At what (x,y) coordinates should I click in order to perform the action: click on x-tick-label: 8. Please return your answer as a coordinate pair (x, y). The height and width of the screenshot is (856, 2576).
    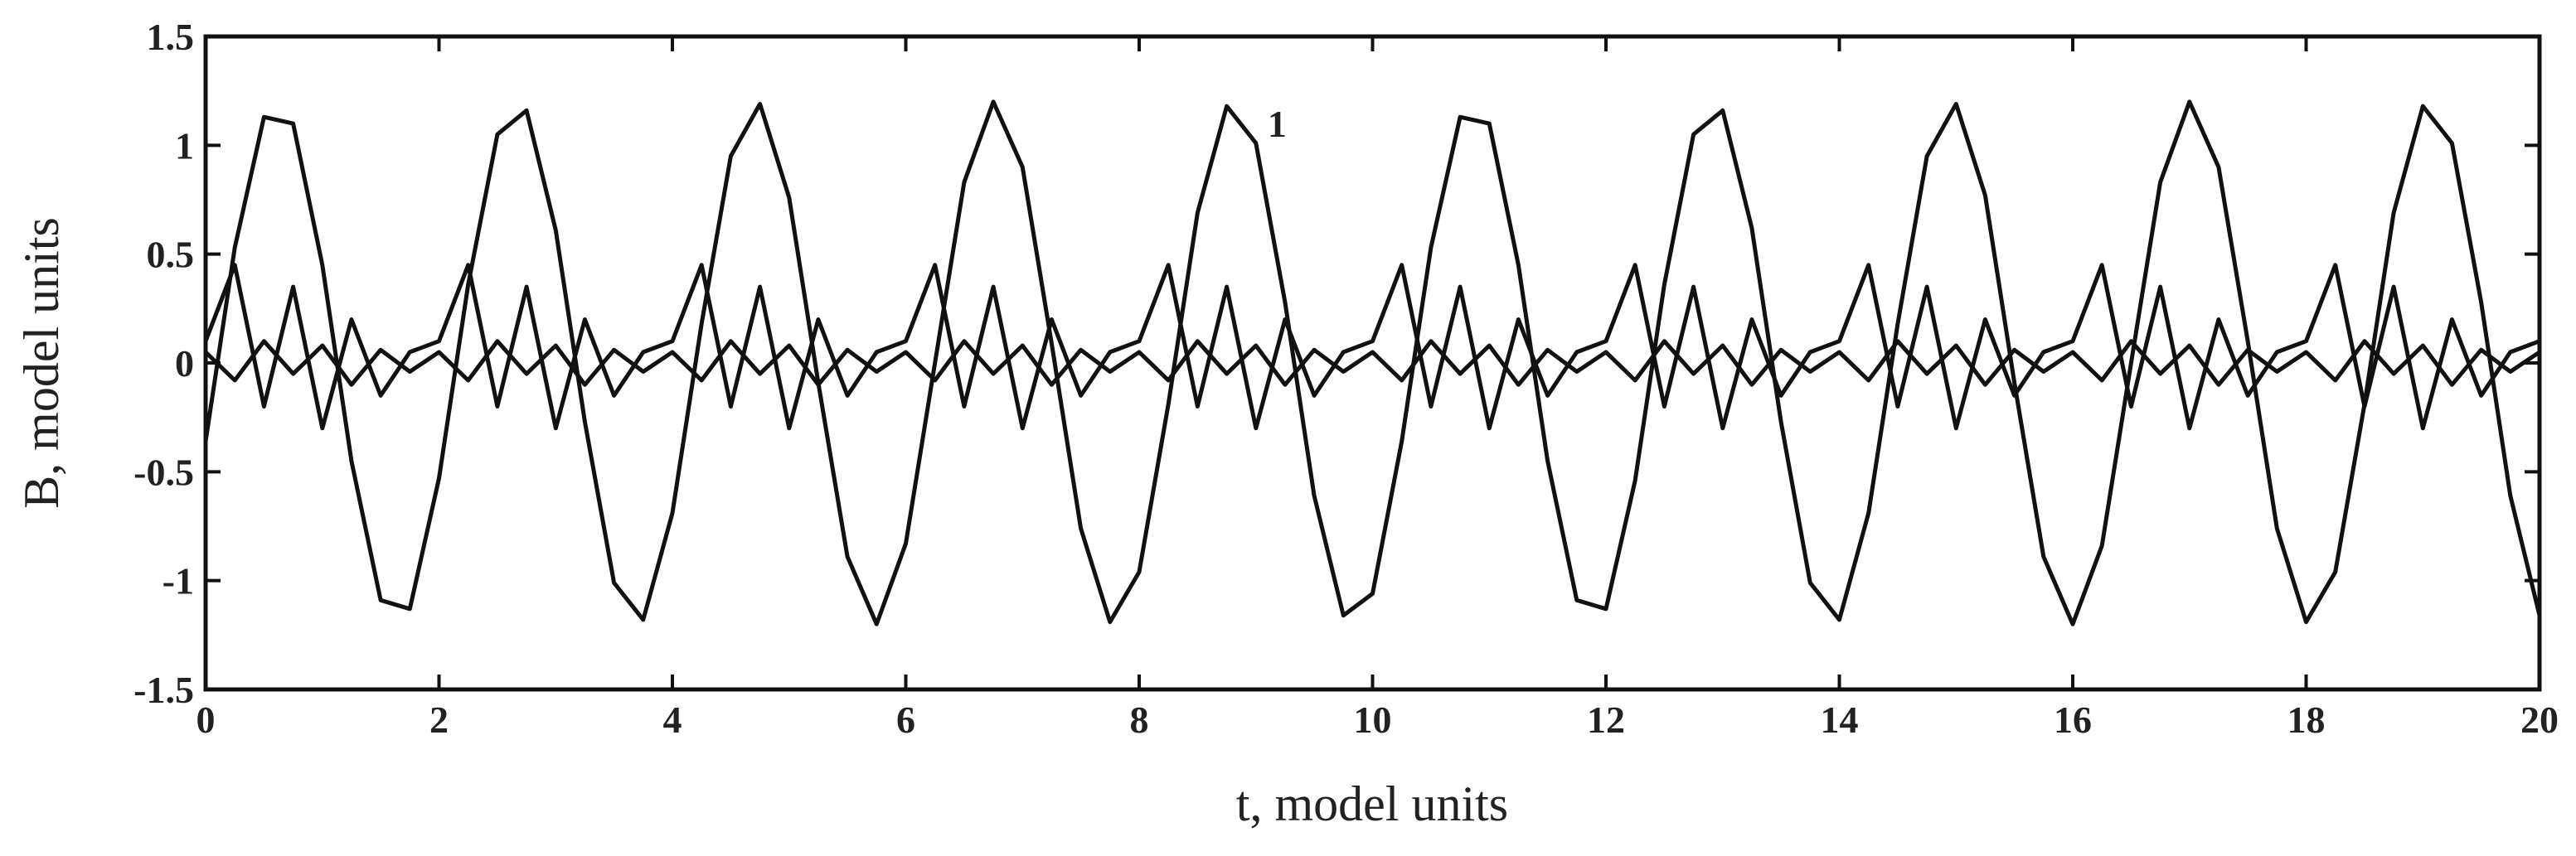
    Looking at the image, I should click on (1139, 720).